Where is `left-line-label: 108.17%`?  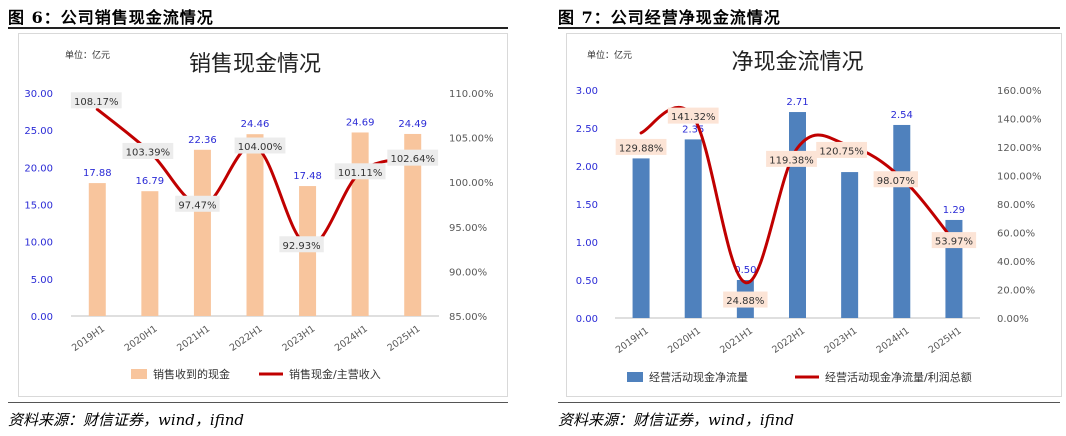 left-line-label: 108.17% is located at coordinates (96, 102).